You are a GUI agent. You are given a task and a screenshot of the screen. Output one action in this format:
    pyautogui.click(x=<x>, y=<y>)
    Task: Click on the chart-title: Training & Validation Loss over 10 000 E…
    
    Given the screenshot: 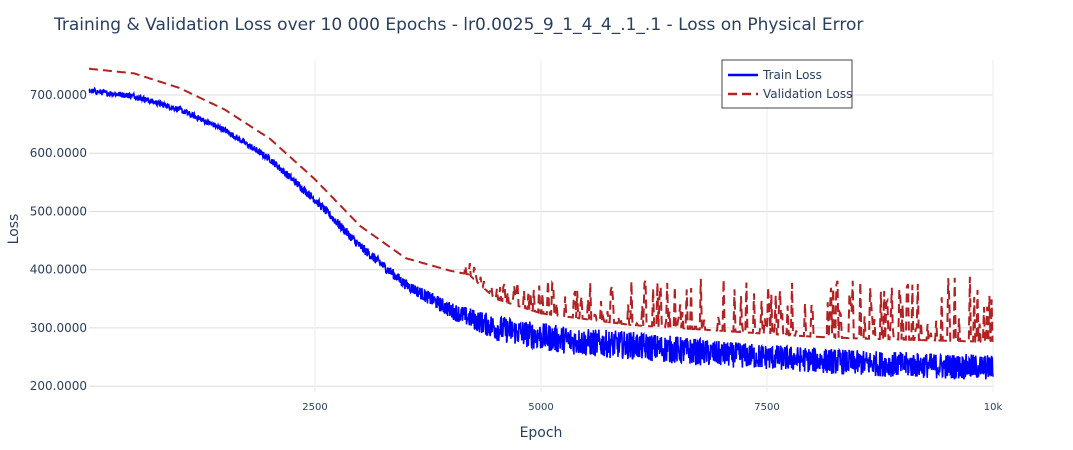 What is the action you would take?
    pyautogui.click(x=458, y=25)
    